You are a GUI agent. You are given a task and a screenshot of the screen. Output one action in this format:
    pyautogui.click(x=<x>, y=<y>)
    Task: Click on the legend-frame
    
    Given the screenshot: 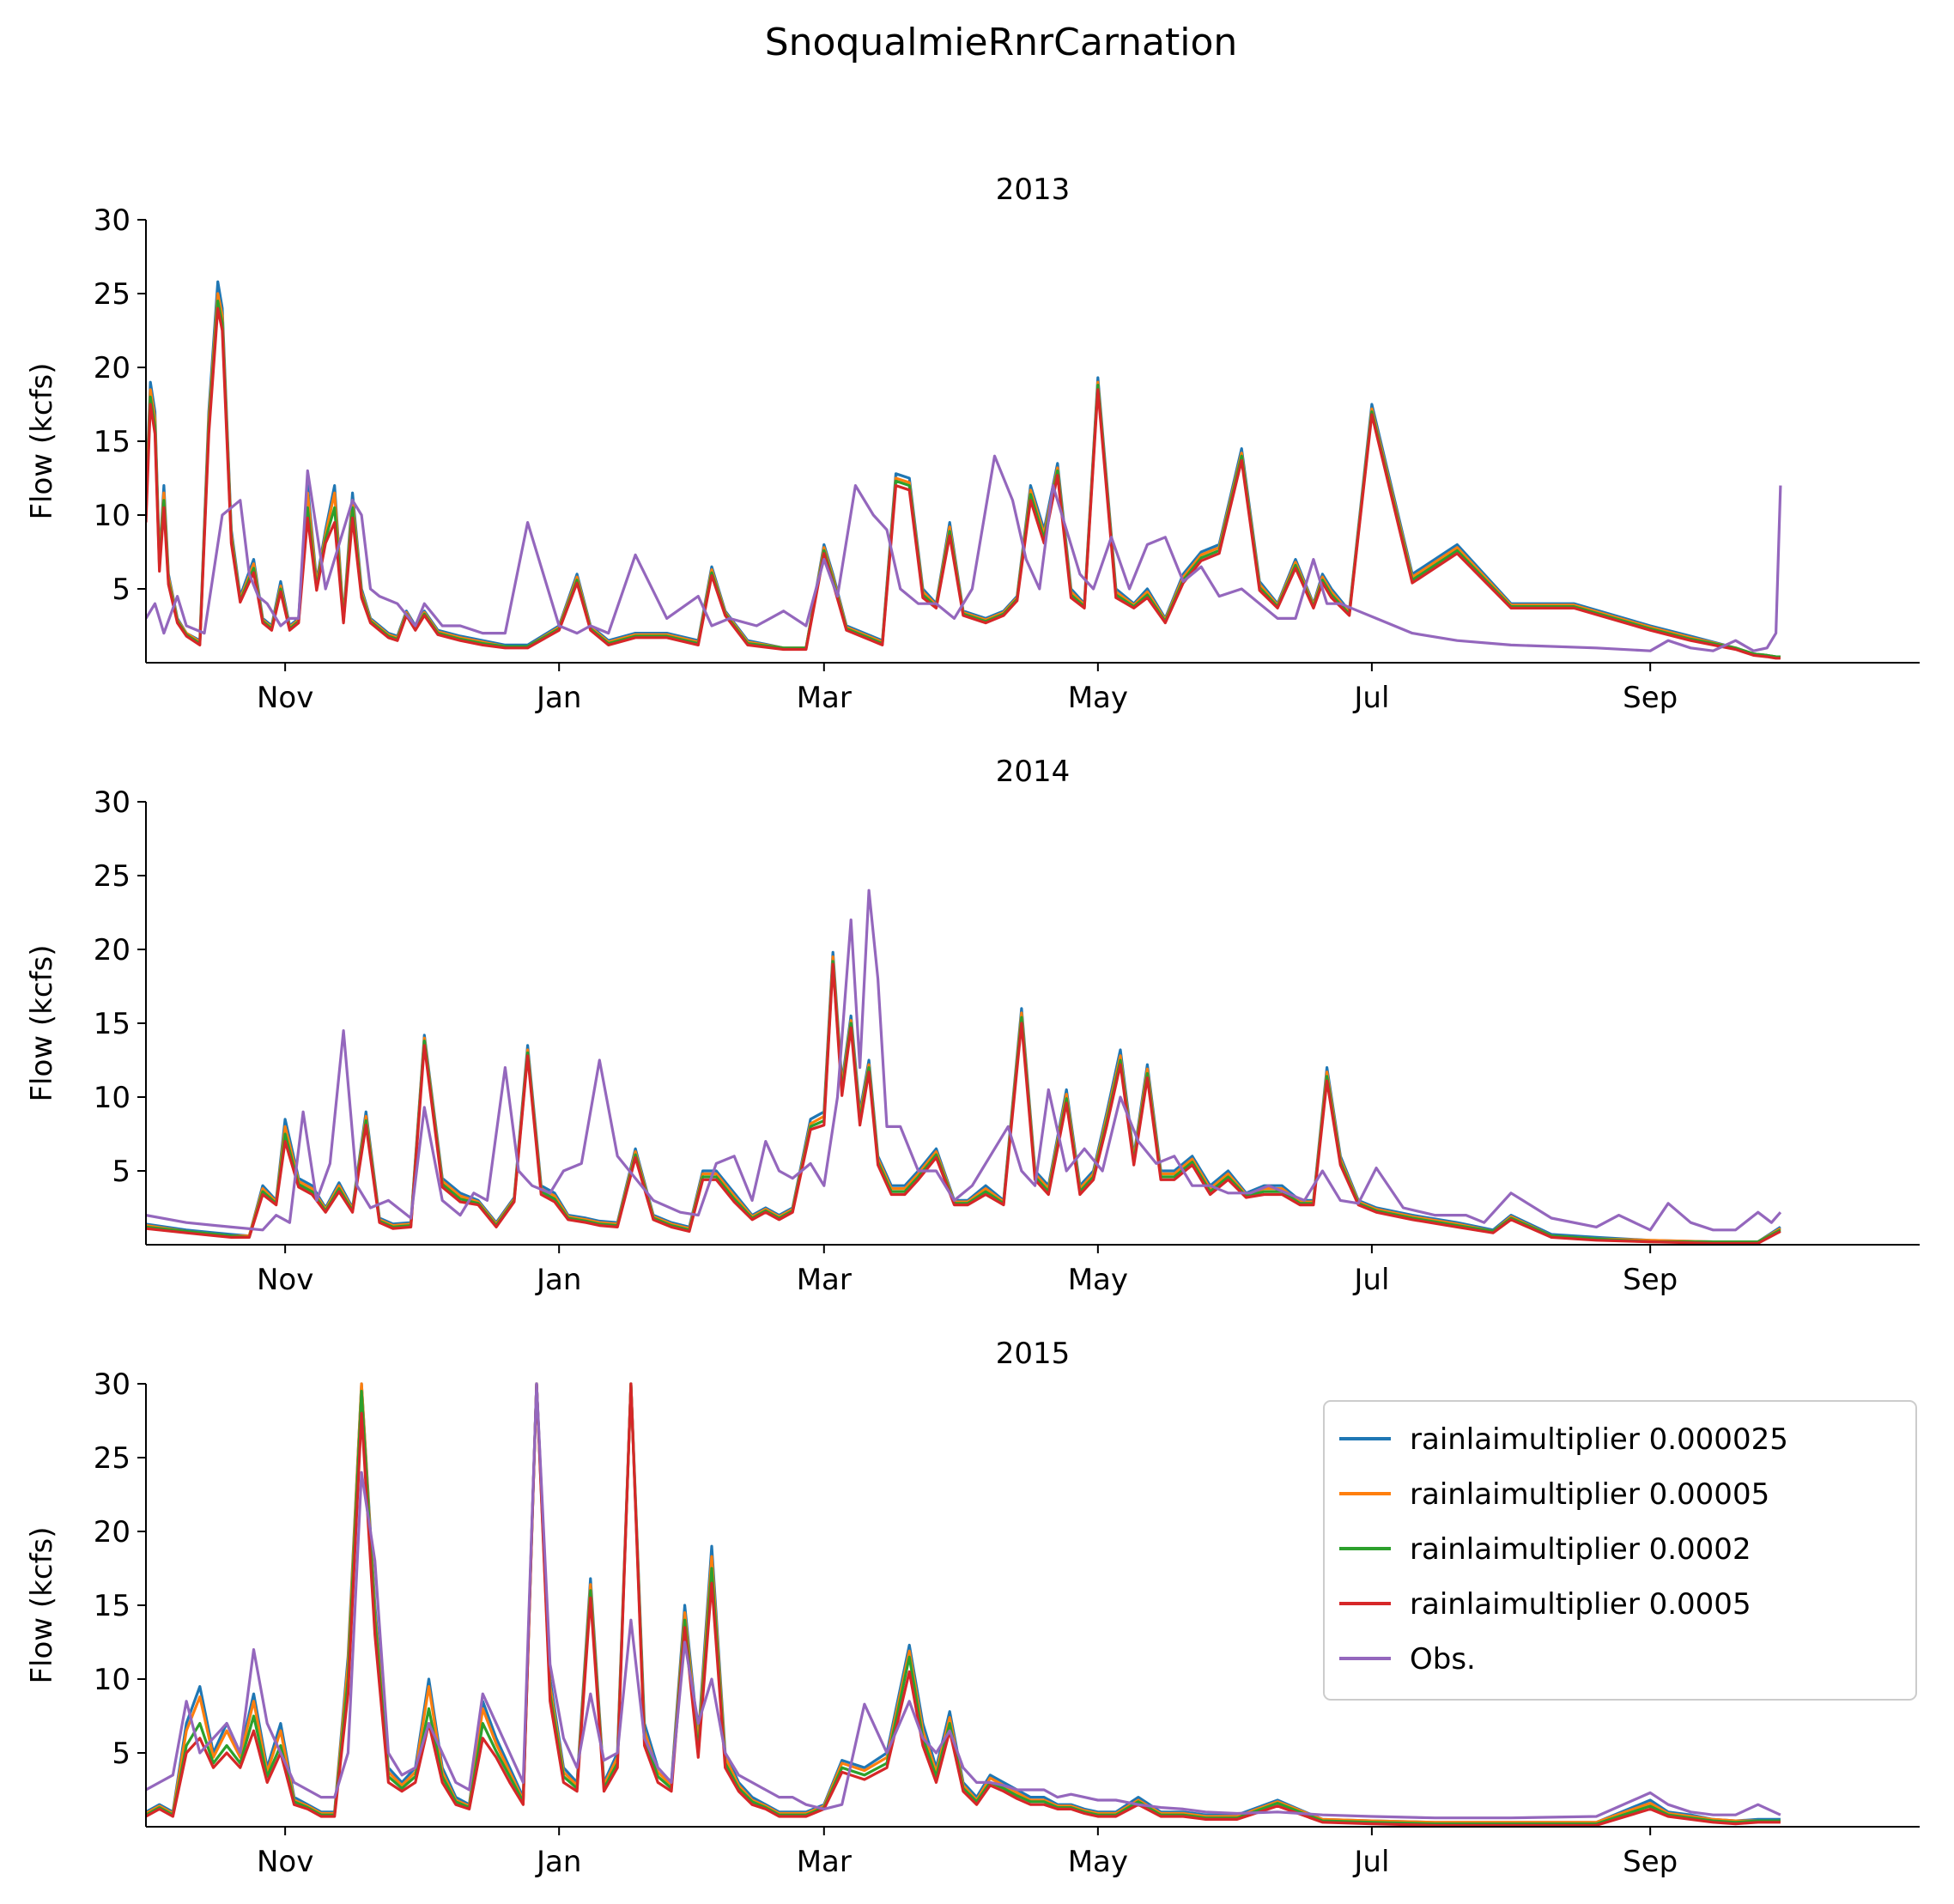 What is the action you would take?
    pyautogui.click(x=1620, y=1551)
    